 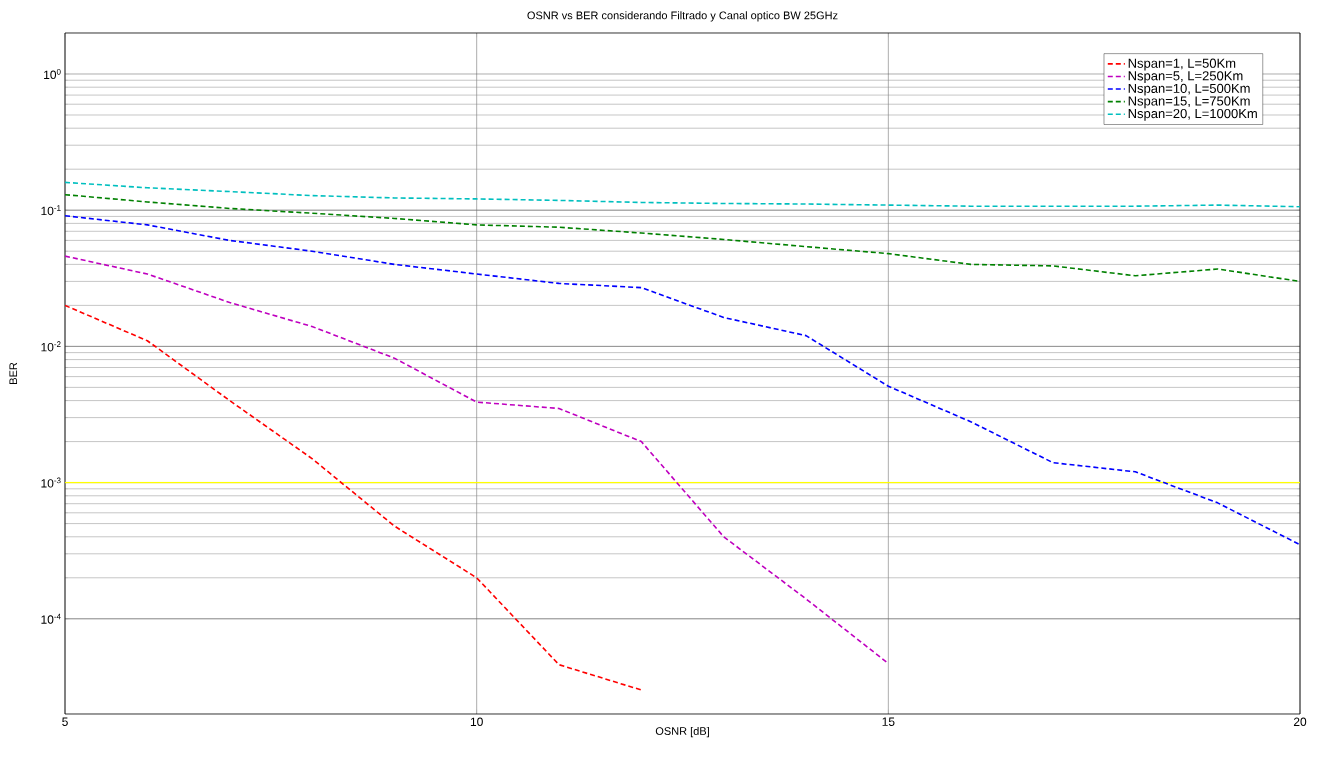 What do you see at coordinates (476, 722) in the screenshot?
I see `x-tick-label: 10` at bounding box center [476, 722].